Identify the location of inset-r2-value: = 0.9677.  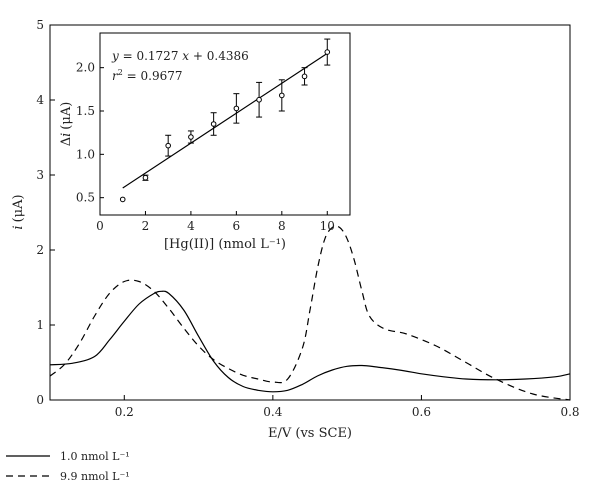
(153, 76).